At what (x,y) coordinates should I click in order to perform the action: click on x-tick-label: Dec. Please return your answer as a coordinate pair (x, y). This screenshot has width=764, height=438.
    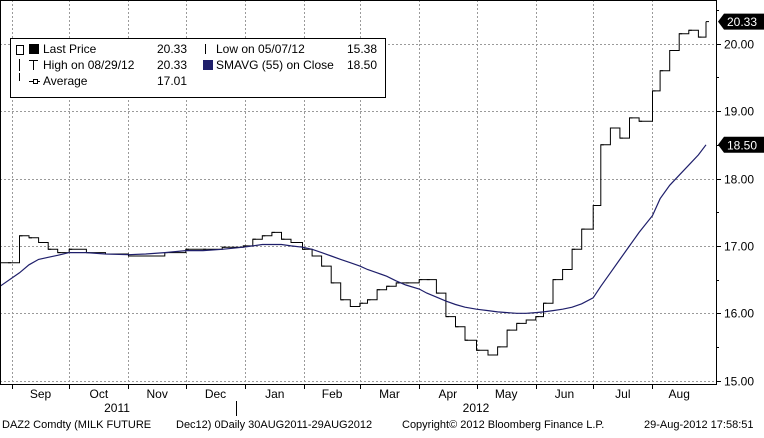
    Looking at the image, I should click on (215, 394).